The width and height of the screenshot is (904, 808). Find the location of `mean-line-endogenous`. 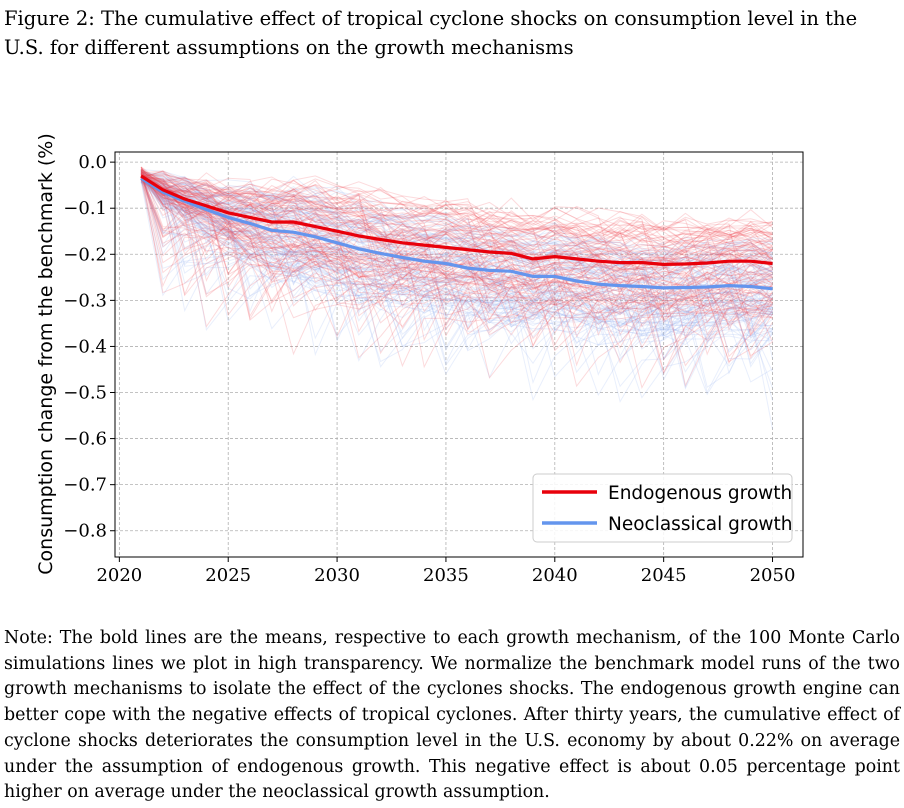

mean-line-endogenous is located at coordinates (456, 220).